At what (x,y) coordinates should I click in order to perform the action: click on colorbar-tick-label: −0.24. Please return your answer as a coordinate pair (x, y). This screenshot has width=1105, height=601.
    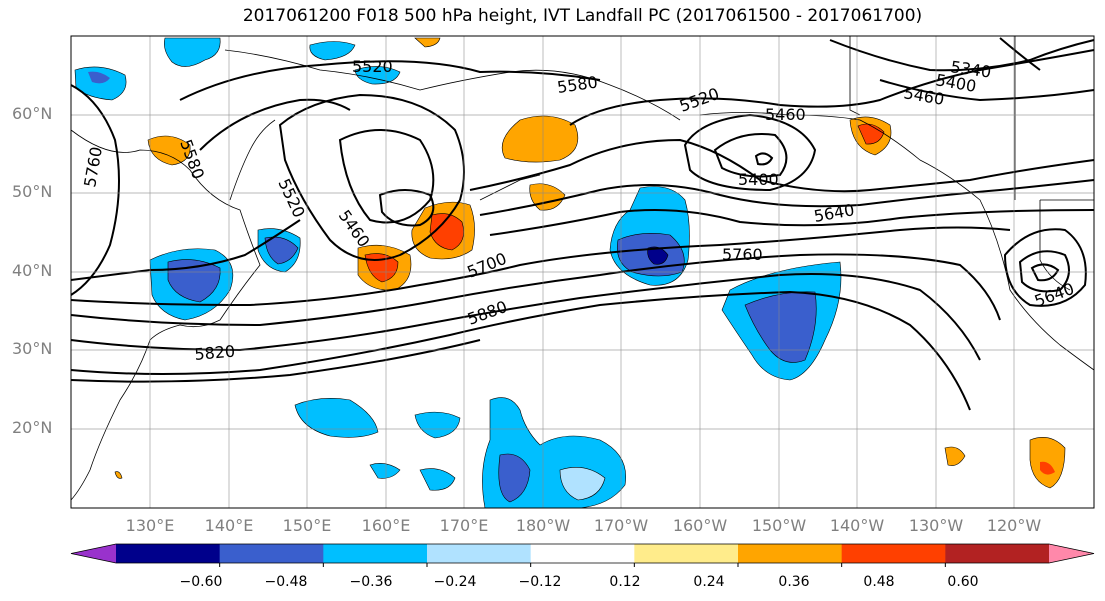
    Looking at the image, I should click on (455, 582).